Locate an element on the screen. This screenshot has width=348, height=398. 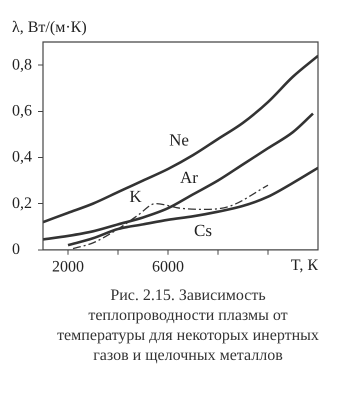
x-tick-label: 6000 is located at coordinates (168, 267).